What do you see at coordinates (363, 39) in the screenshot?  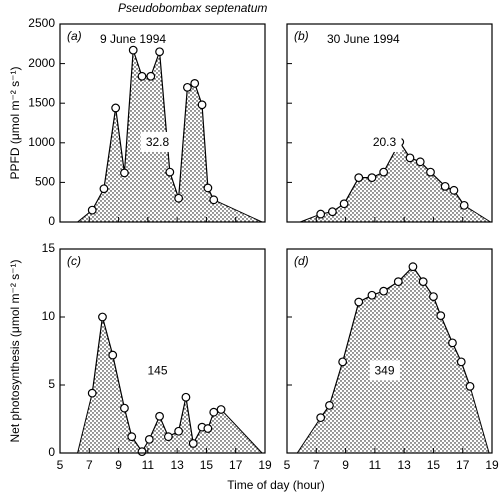 I see `panel-date: 30 June 1994` at bounding box center [363, 39].